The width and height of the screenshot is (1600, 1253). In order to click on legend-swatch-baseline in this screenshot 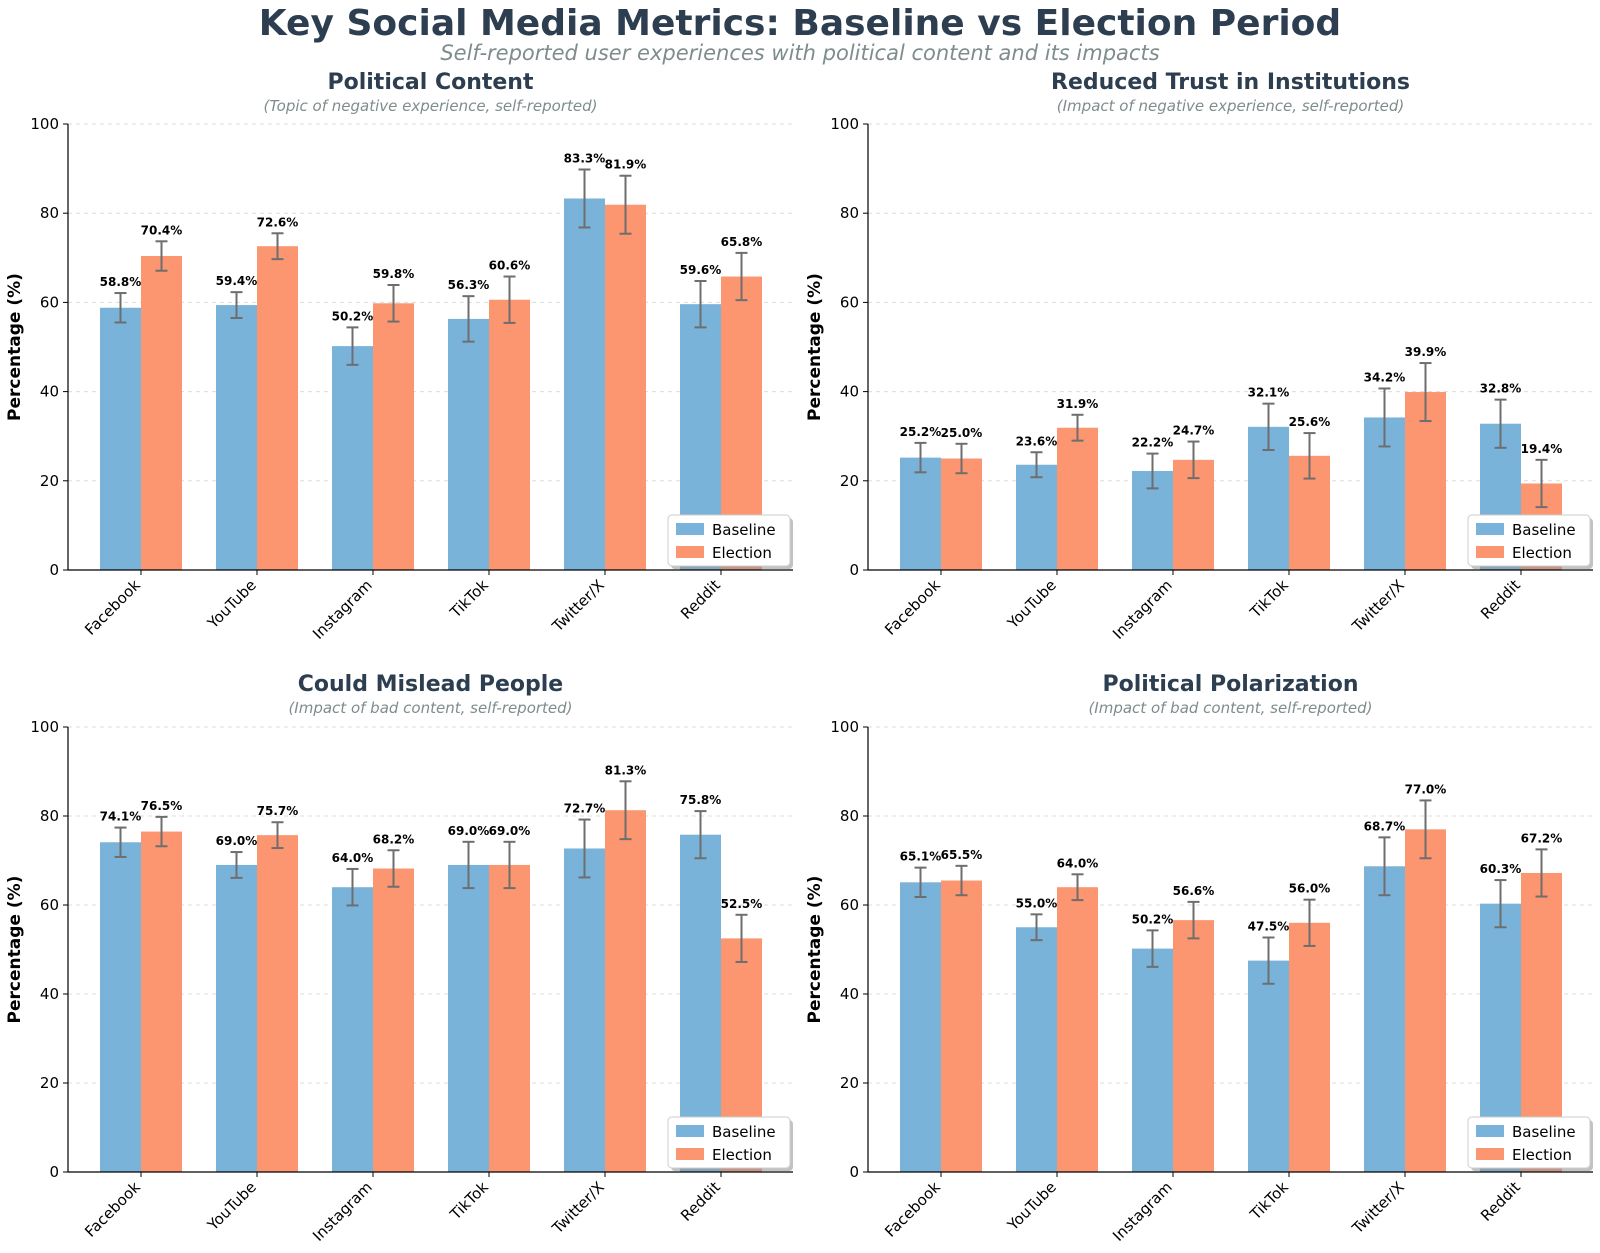, I will do `click(1490, 1131)`.